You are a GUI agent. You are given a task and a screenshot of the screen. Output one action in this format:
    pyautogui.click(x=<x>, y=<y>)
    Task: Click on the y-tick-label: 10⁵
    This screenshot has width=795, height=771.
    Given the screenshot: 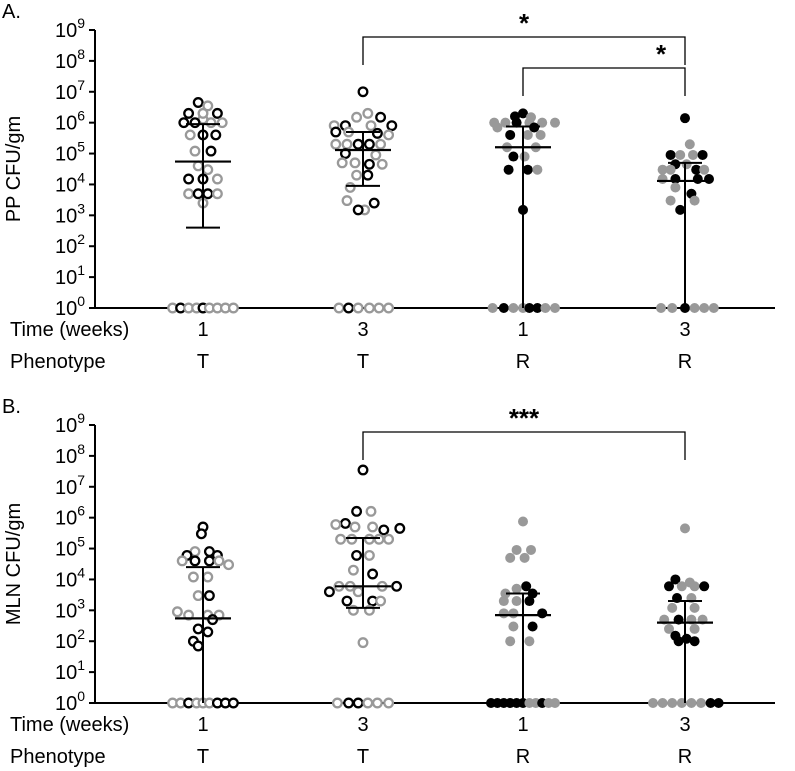 What is the action you would take?
    pyautogui.click(x=70, y=547)
    